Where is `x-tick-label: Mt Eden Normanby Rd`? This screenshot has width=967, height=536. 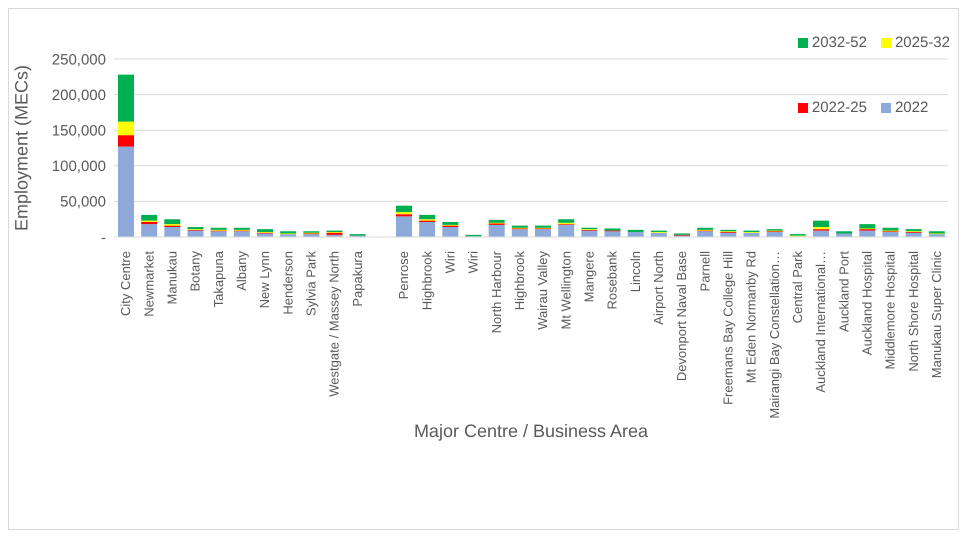 x-tick-label: Mt Eden Normanby Rd is located at coordinates (751, 317).